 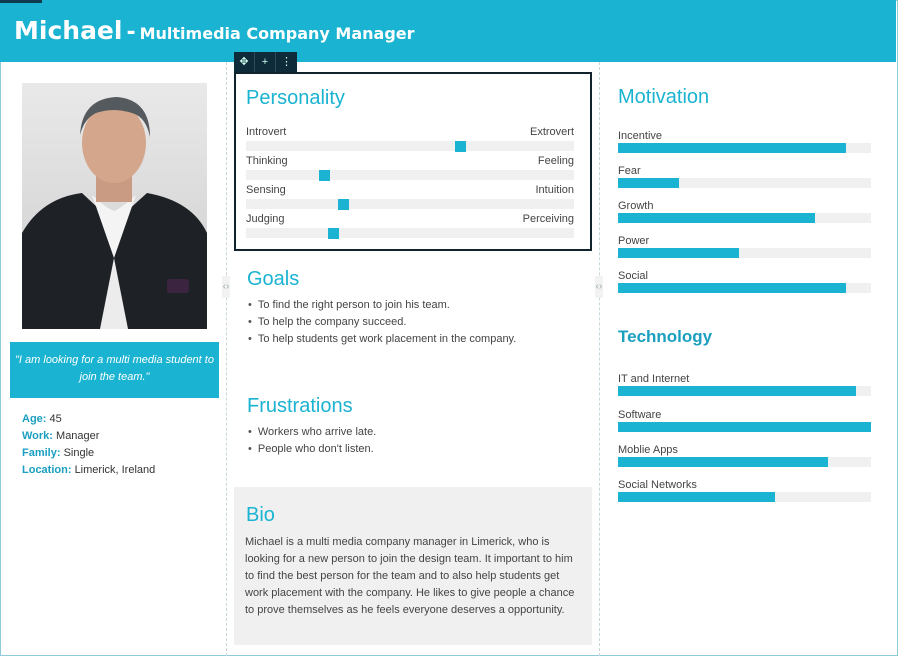 What do you see at coordinates (58, 453) in the screenshot?
I see `fact-family: Family: Single` at bounding box center [58, 453].